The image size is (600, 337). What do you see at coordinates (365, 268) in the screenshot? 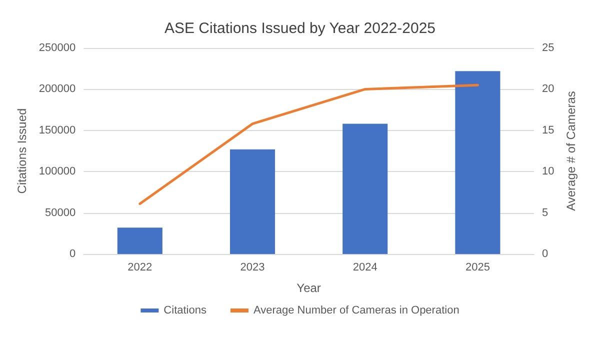
I see `x-tick-label: 2024` at bounding box center [365, 268].